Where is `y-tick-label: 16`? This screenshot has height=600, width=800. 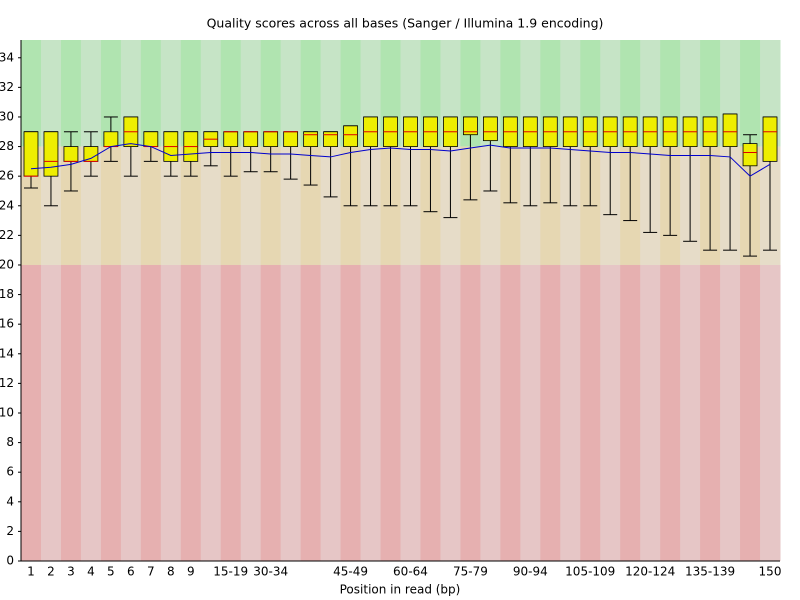 y-tick-label: 16 is located at coordinates (7, 324).